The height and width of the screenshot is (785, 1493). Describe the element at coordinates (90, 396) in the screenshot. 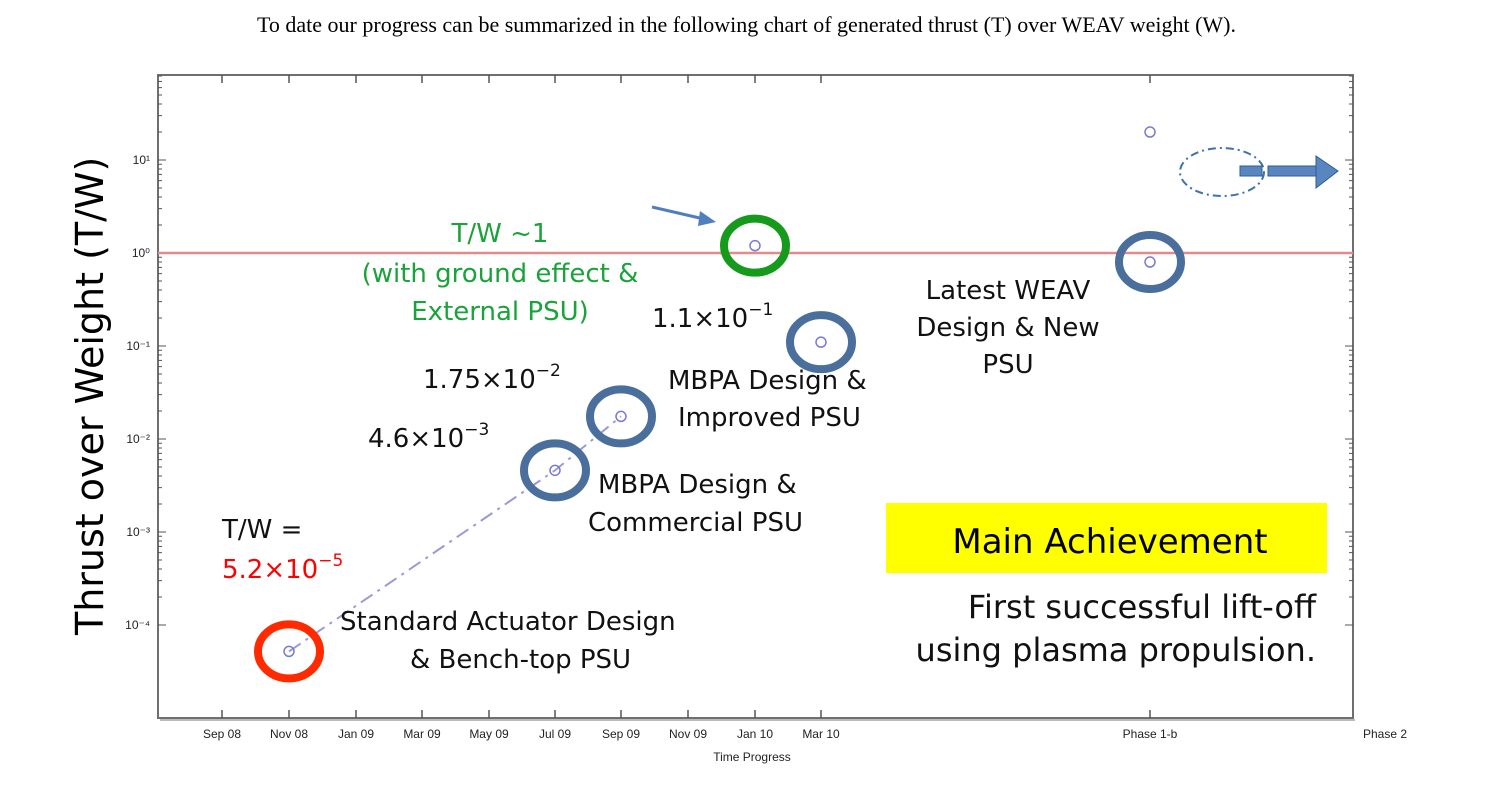

I see `y-axis-title: Thrust over Weight (T/W)` at that location.